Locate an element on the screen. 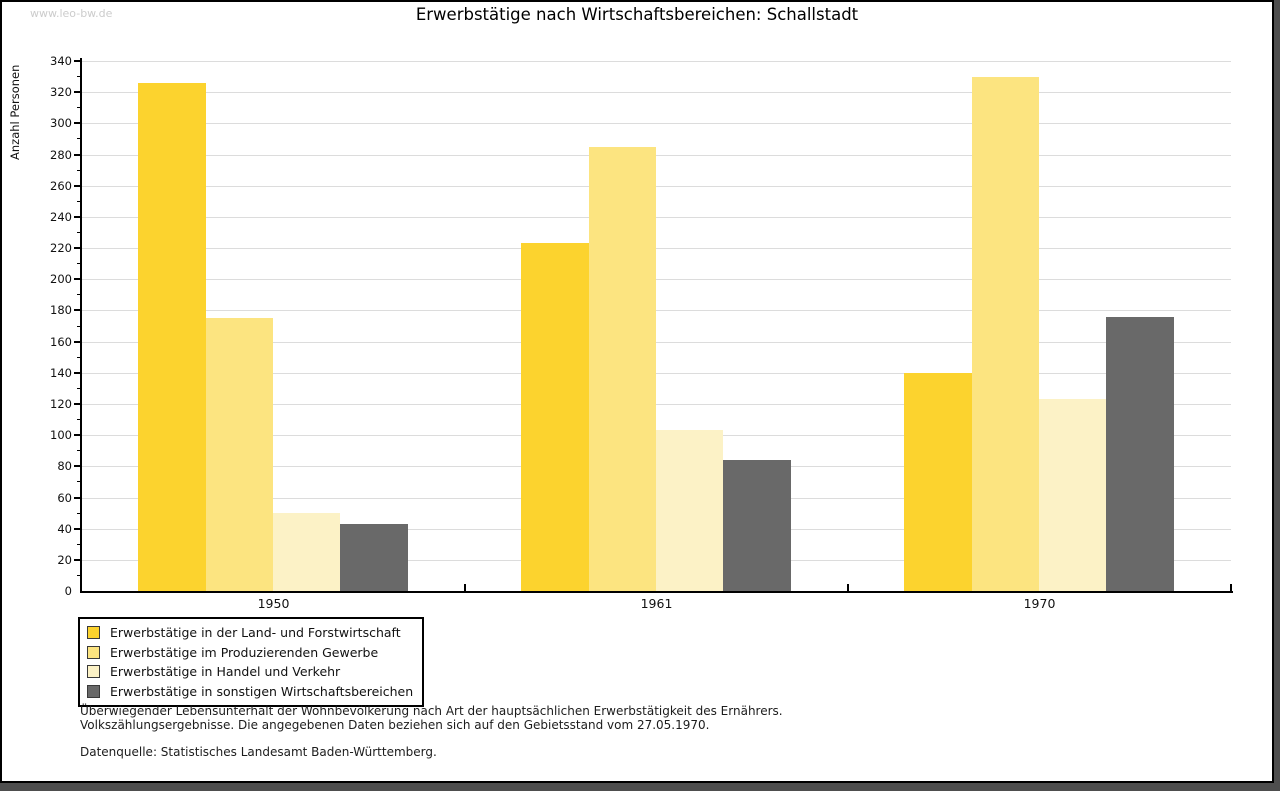 The width and height of the screenshot is (1280, 791). legend-label: Erwerbstätige im Produzierenden Gewerbe is located at coordinates (244, 652).